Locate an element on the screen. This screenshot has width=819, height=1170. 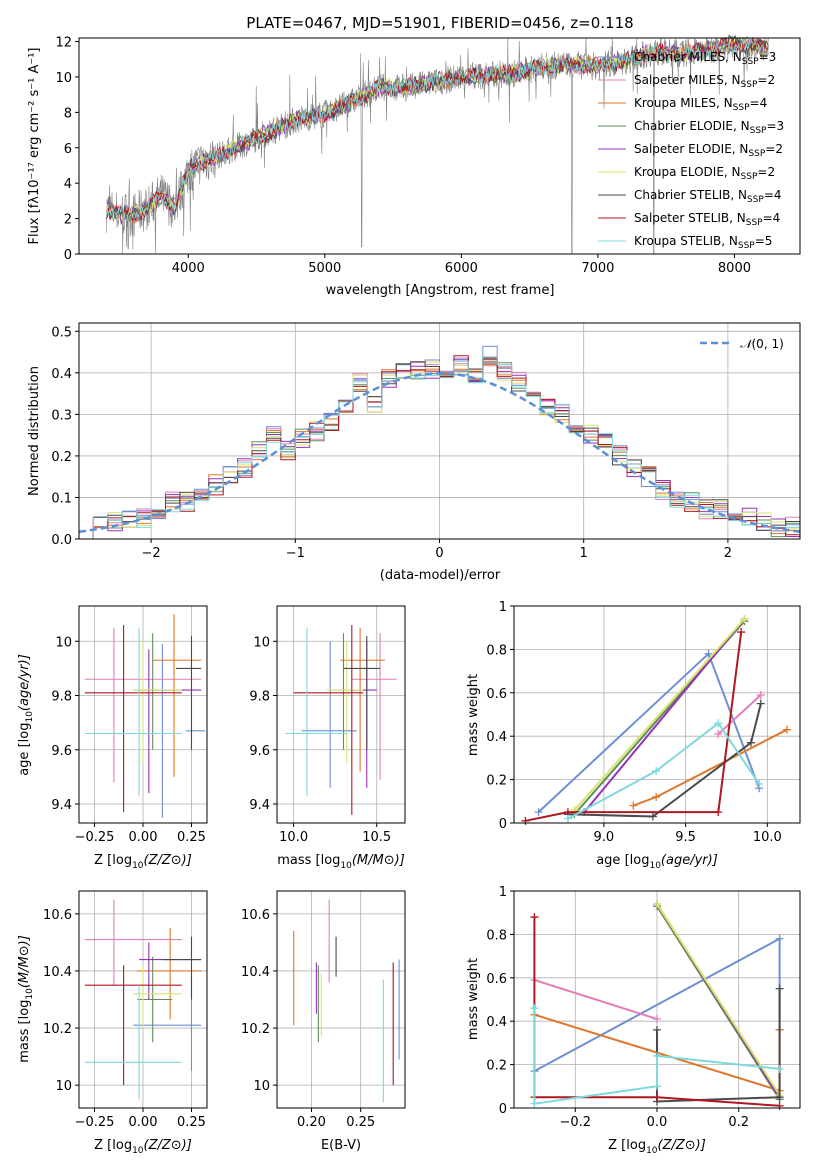
mass-vs-metallicity-y-tick-label: 10 is located at coordinates (63, 1086).